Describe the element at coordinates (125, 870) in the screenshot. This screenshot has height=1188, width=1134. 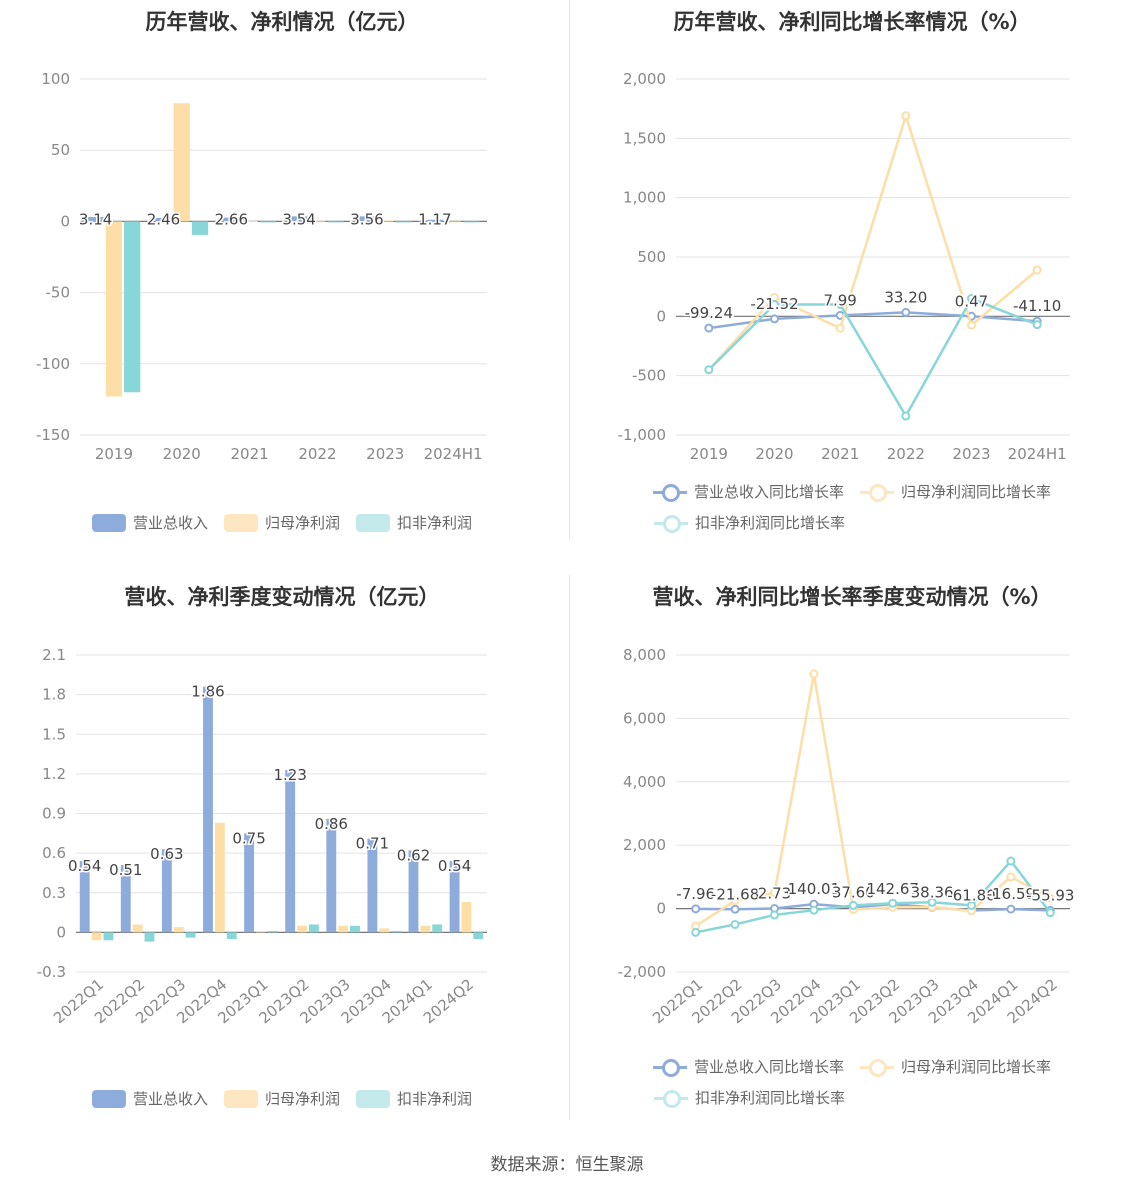
I see `data-label: 0.51` at that location.